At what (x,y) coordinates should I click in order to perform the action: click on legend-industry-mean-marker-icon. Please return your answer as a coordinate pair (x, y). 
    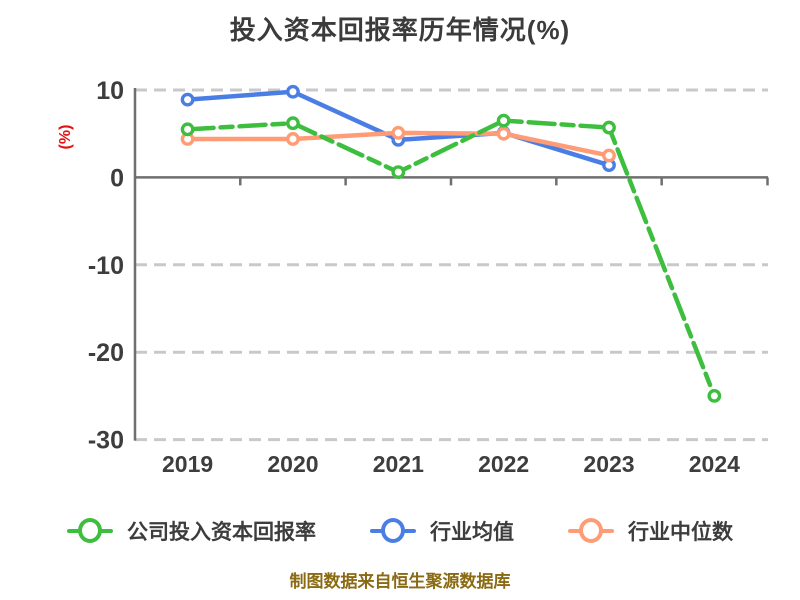
    Looking at the image, I should click on (393, 531).